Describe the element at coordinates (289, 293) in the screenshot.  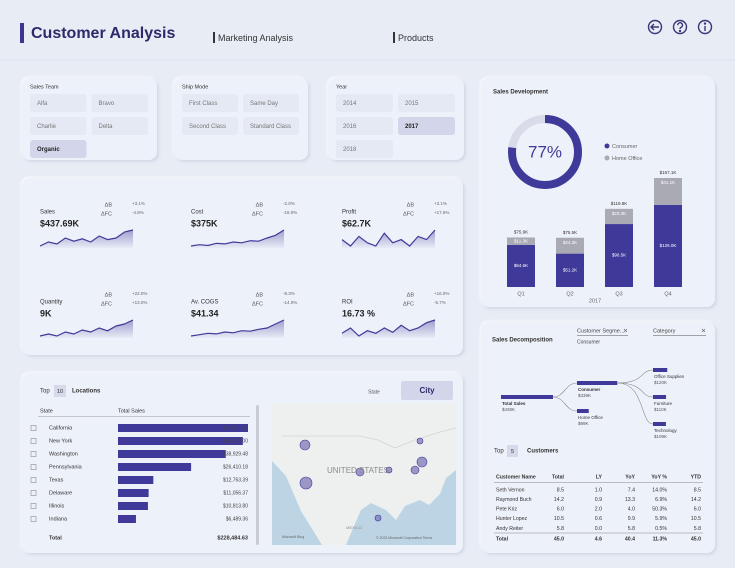
I see `kpi-delta: -8.3%` at that location.